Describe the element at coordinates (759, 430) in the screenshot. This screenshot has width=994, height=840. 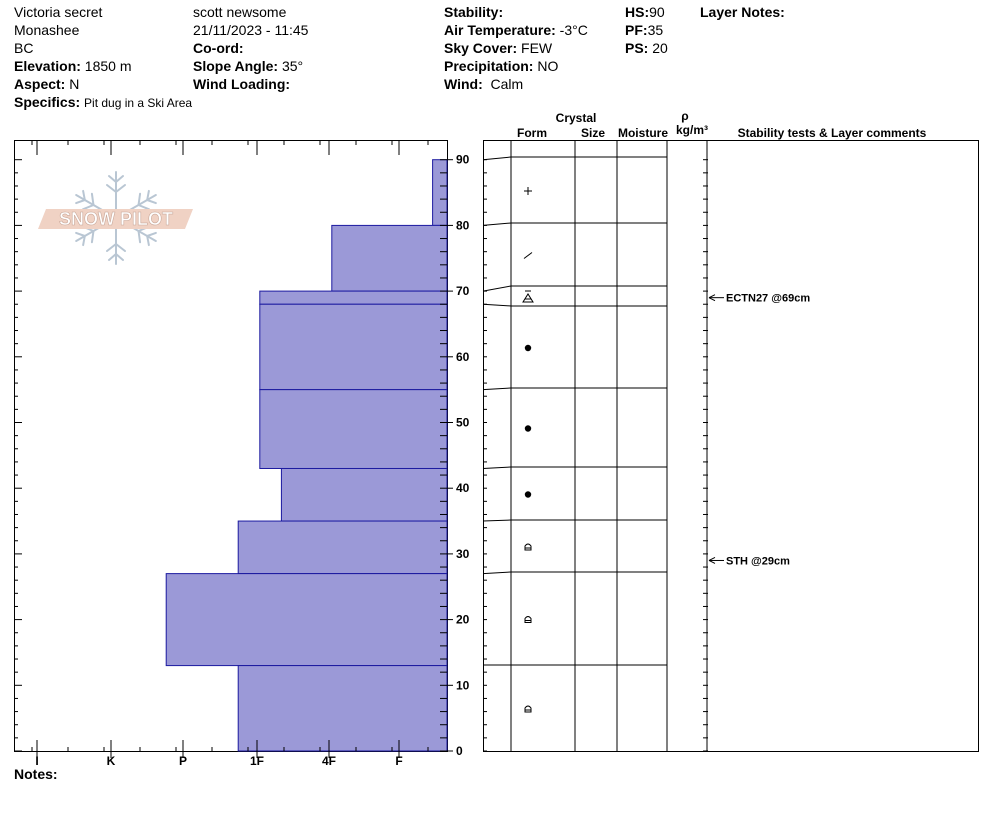
I see `stability-tests: ECTN27 @69cm STH @29cm` at that location.